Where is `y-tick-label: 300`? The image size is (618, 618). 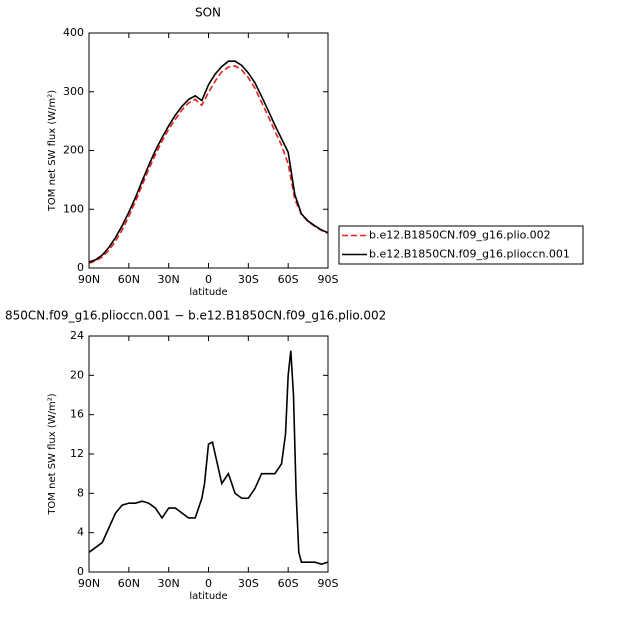
y-tick-label: 300 is located at coordinates (73, 91).